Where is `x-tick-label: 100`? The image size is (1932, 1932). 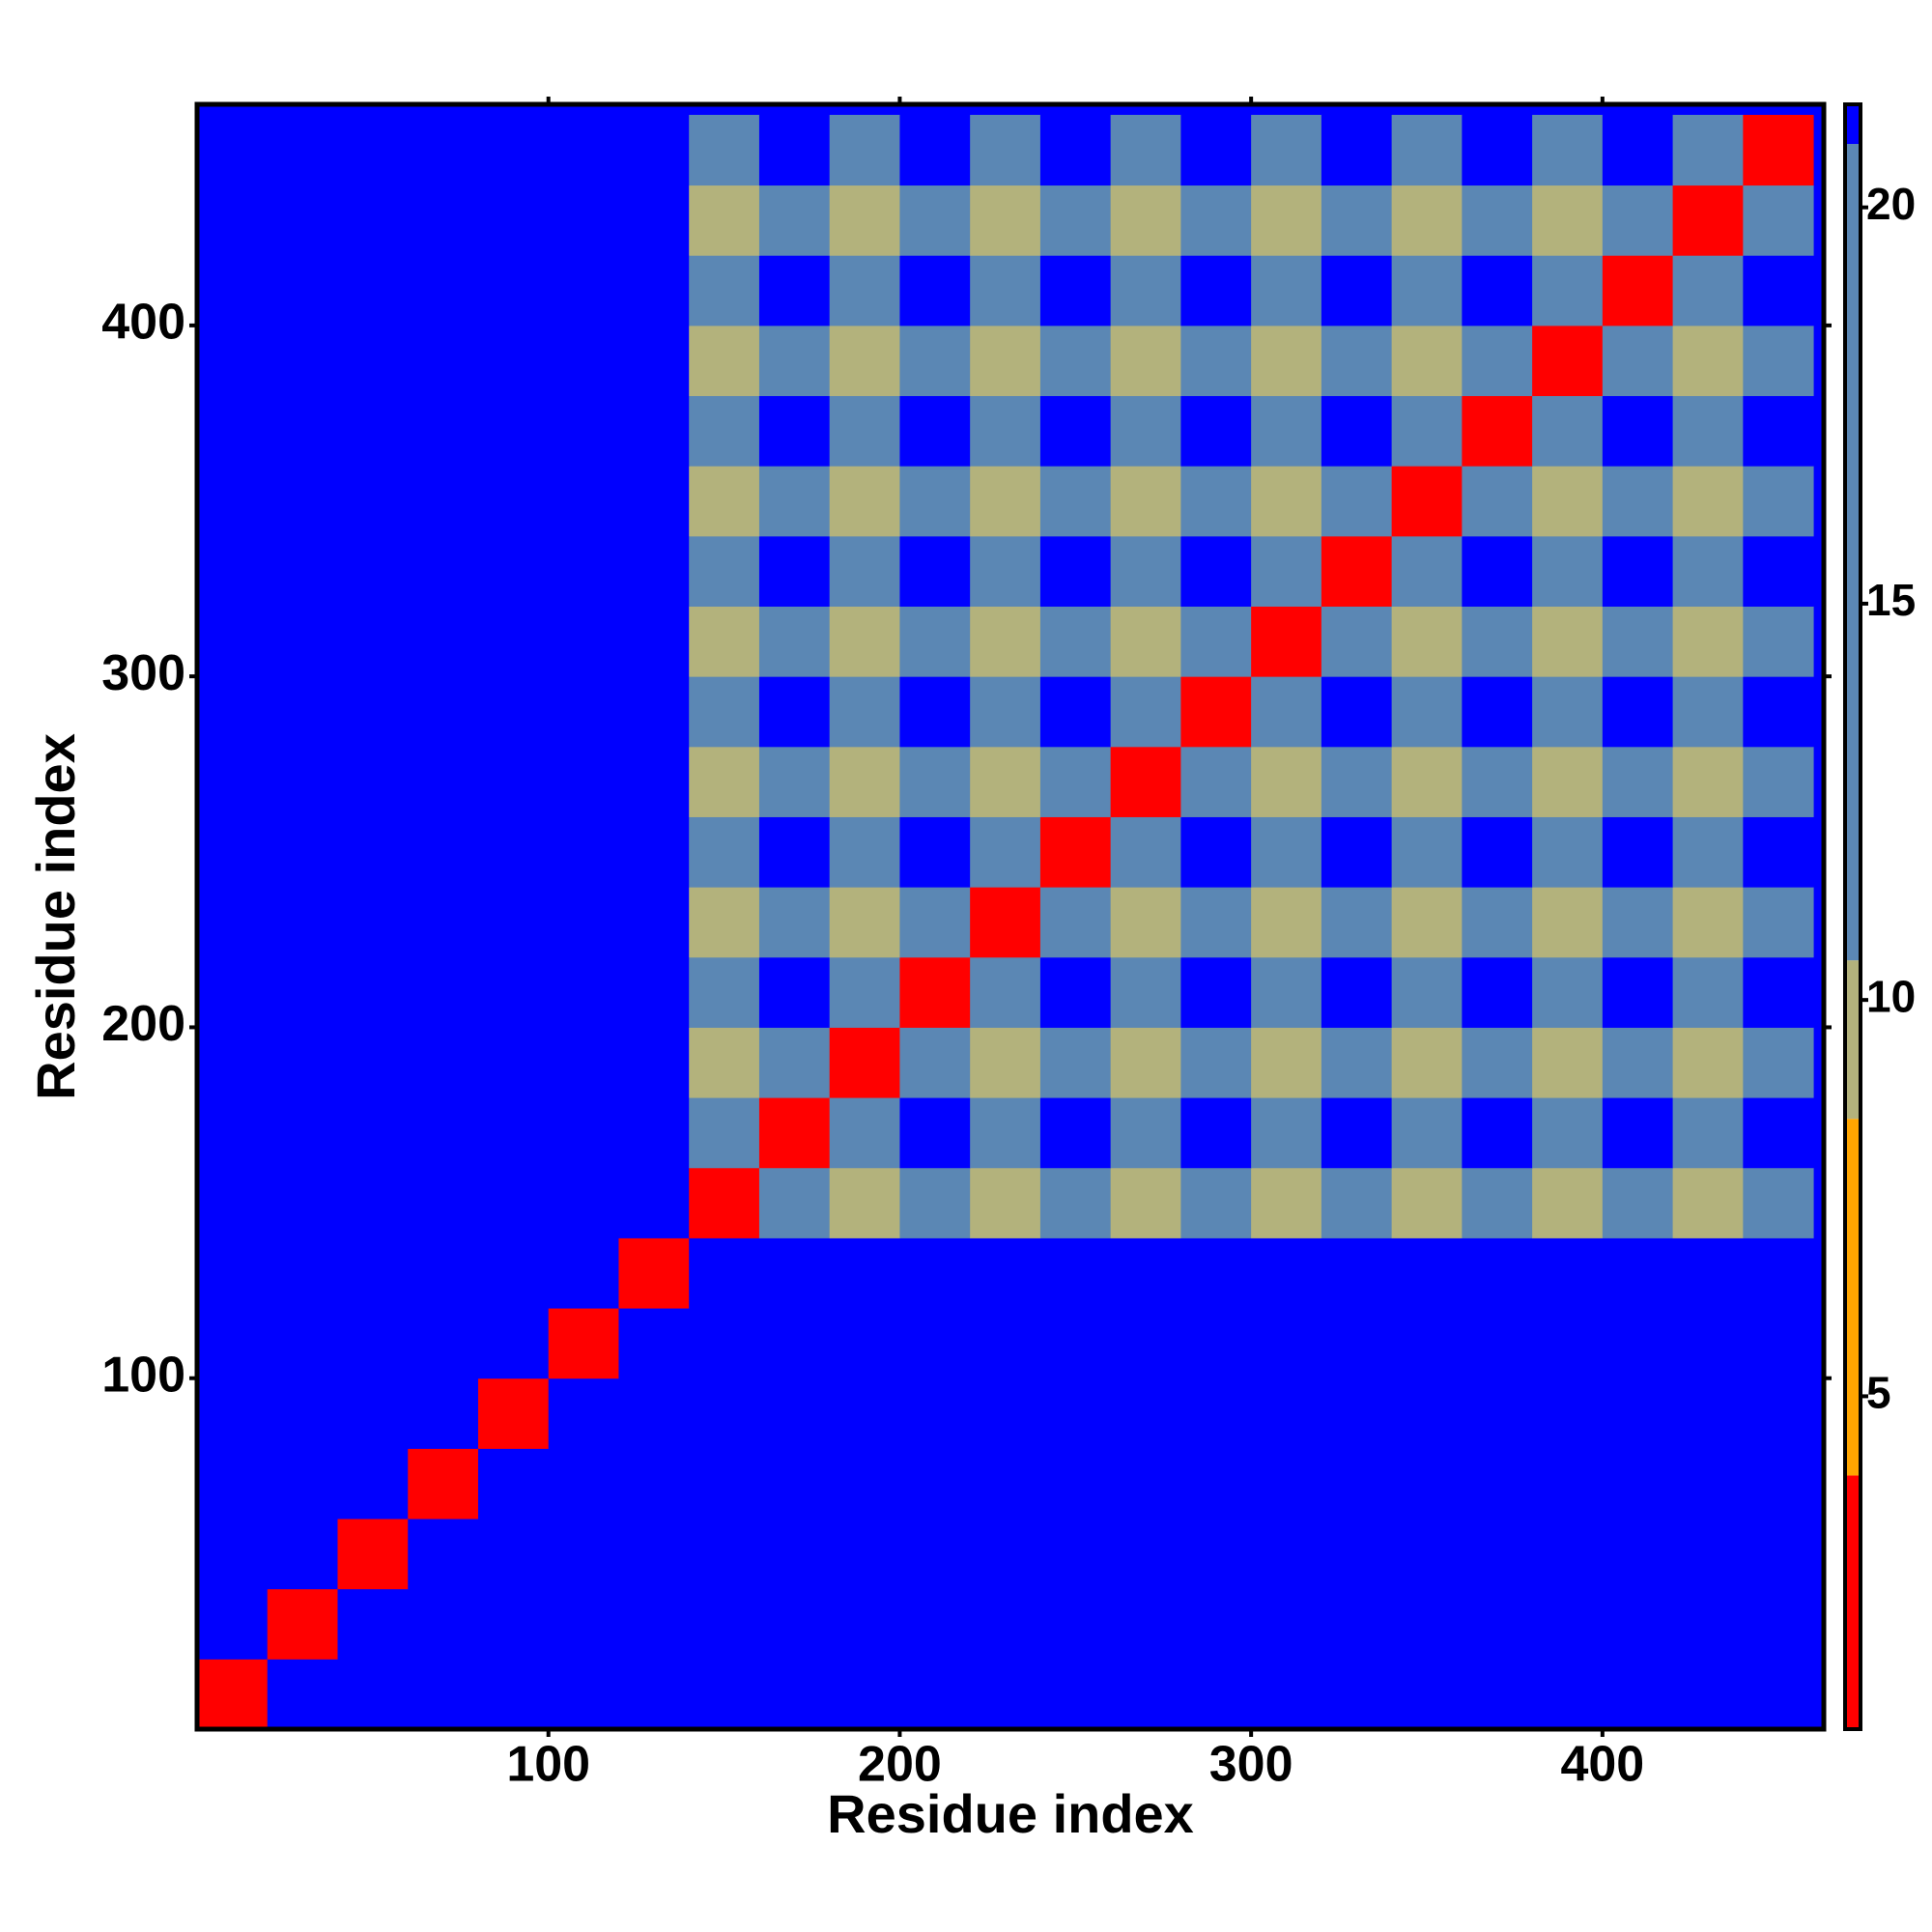
x-tick-label: 100 is located at coordinates (548, 1765).